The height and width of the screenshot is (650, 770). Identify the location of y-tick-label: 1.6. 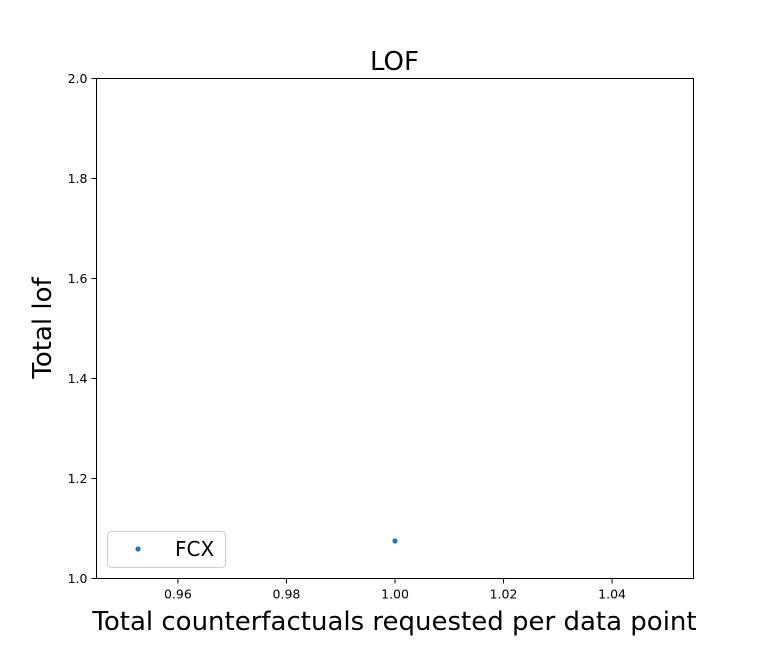
(78, 278).